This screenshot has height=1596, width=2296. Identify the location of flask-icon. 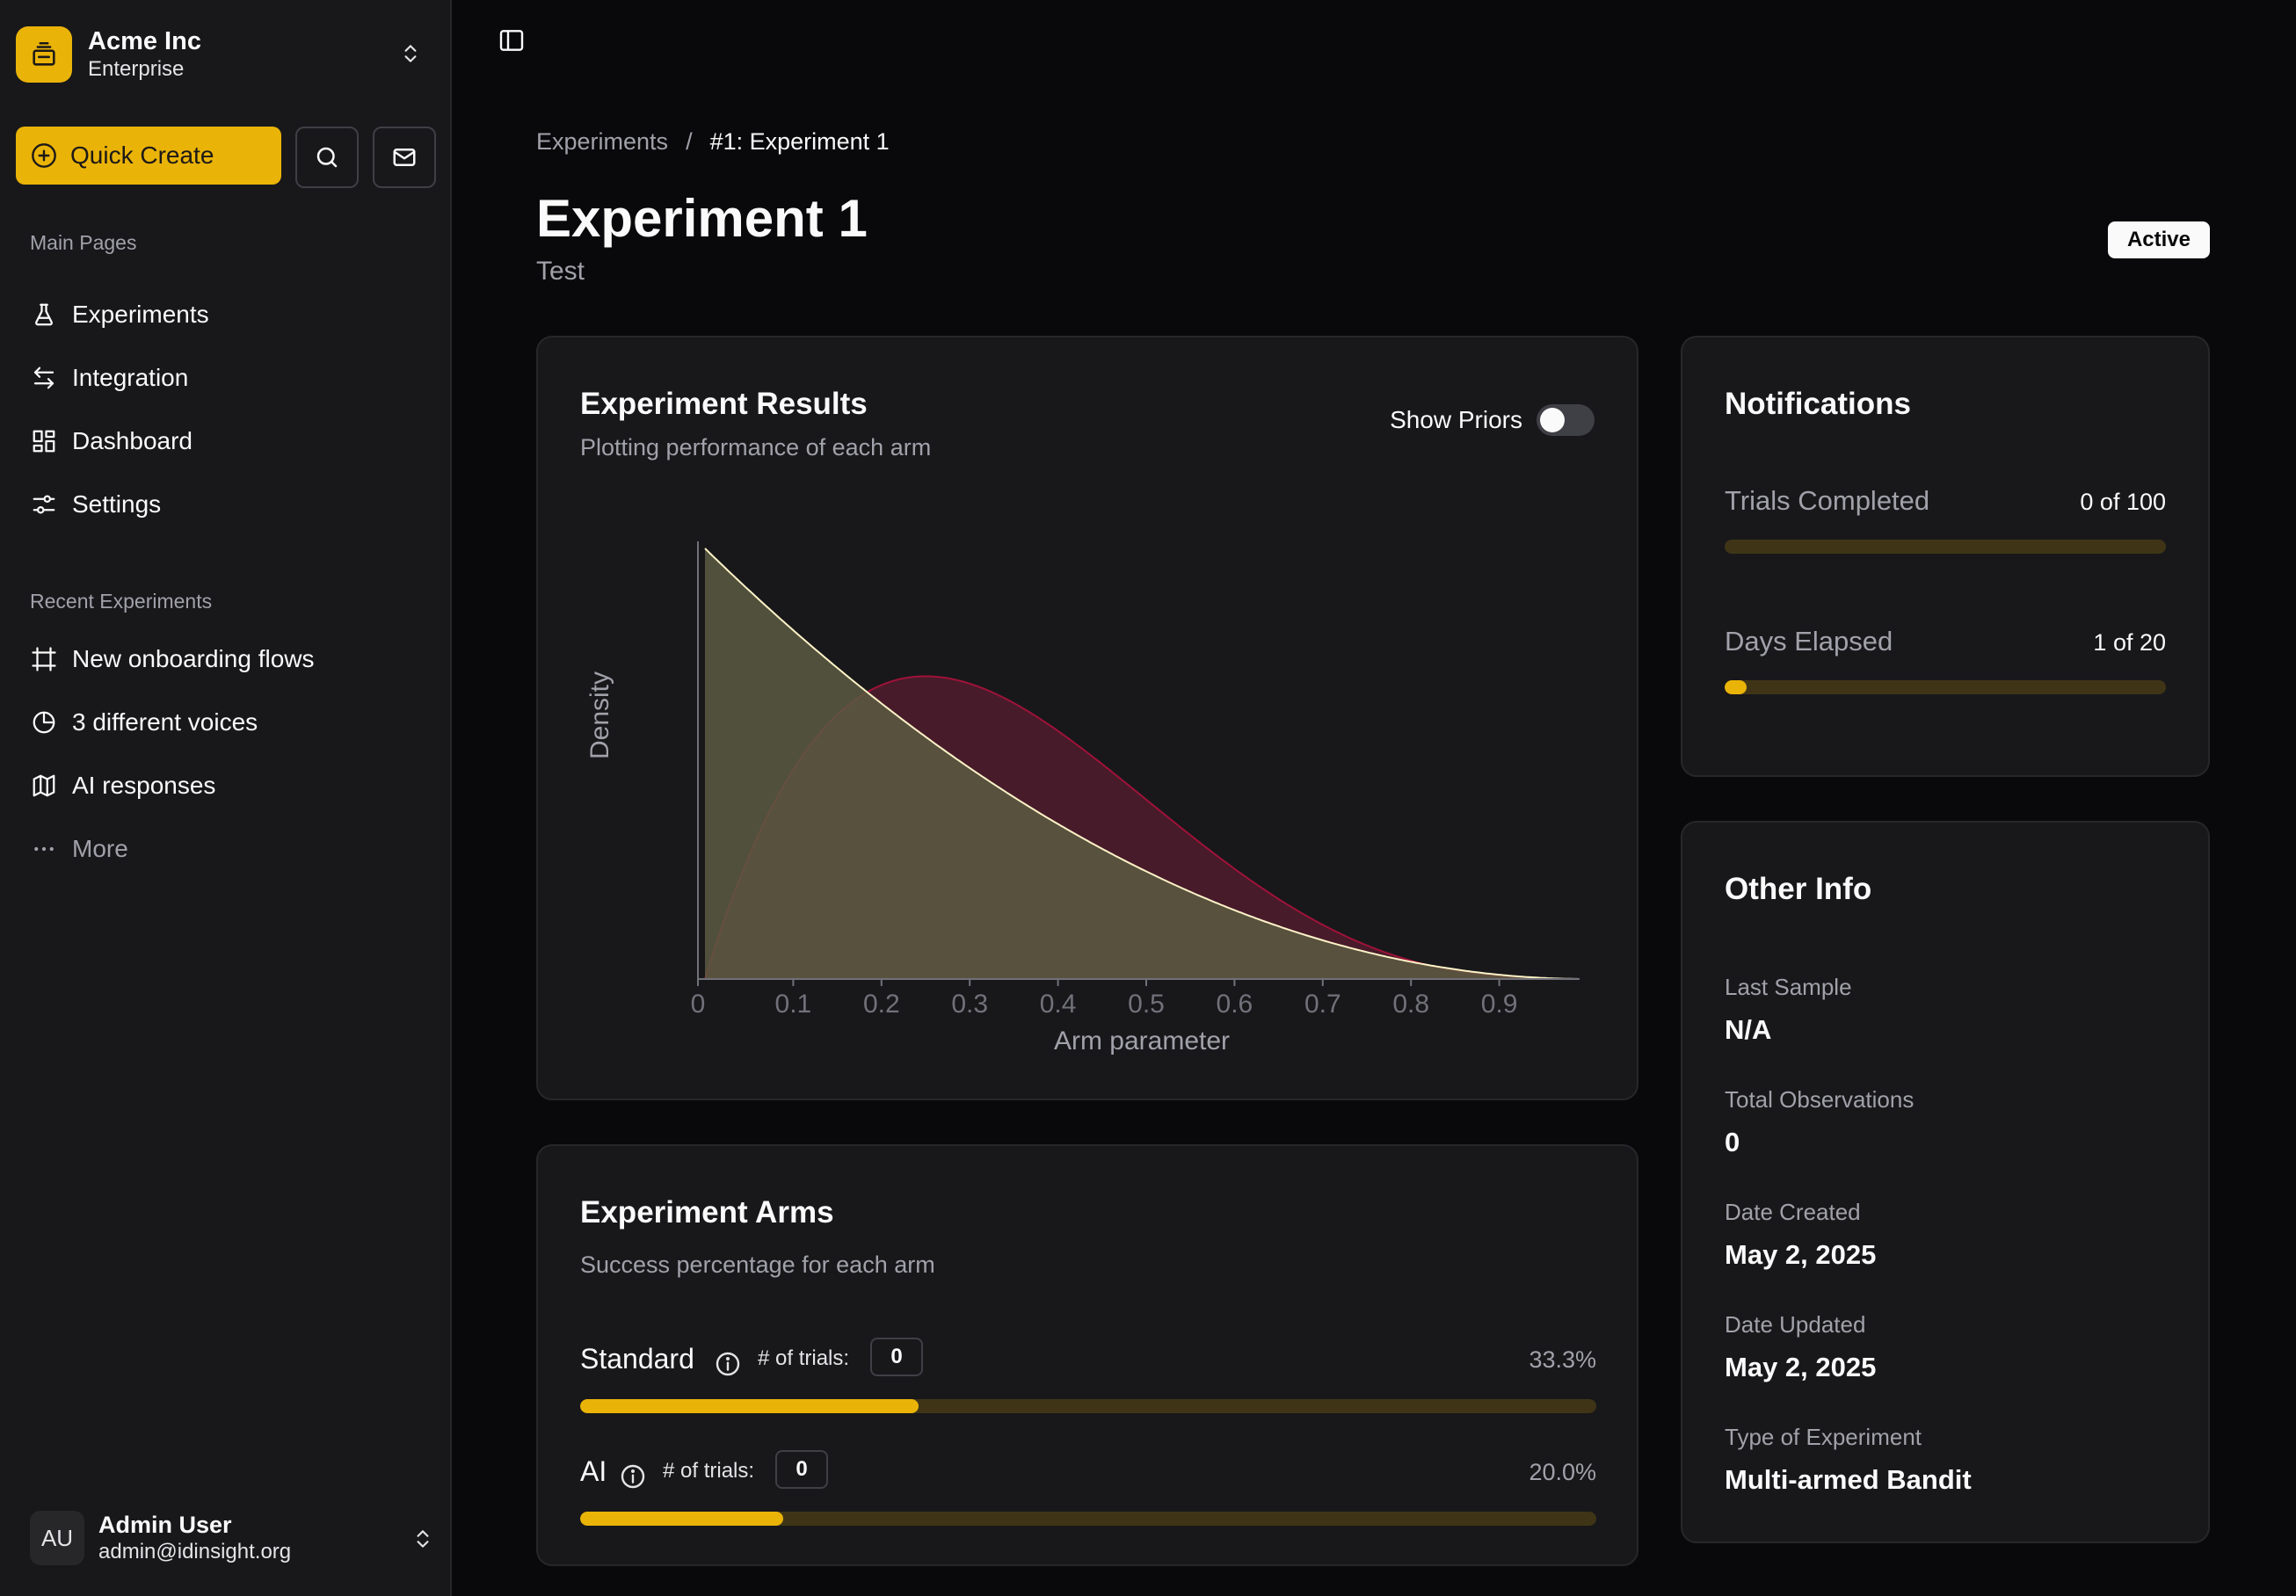
(44, 315).